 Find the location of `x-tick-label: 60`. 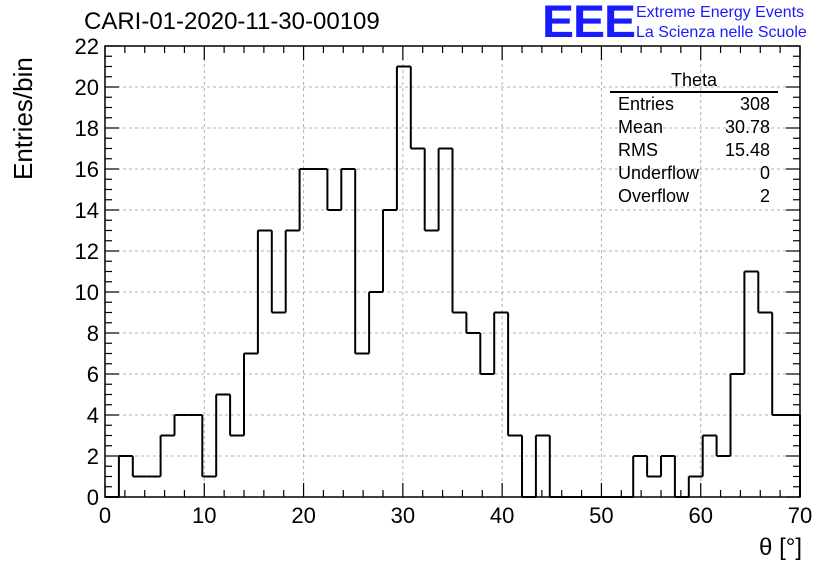

x-tick-label: 60 is located at coordinates (700, 515).